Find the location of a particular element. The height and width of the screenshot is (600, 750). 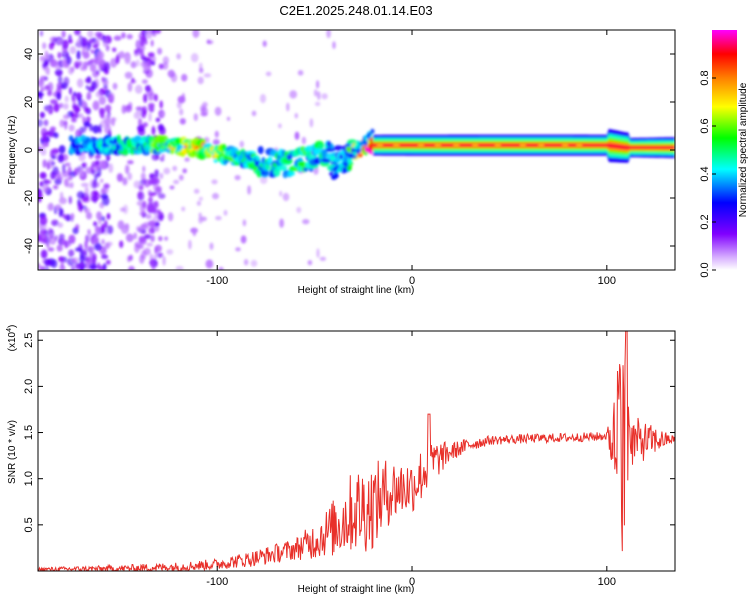

snr-xtick-label: -100 is located at coordinates (217, 582).